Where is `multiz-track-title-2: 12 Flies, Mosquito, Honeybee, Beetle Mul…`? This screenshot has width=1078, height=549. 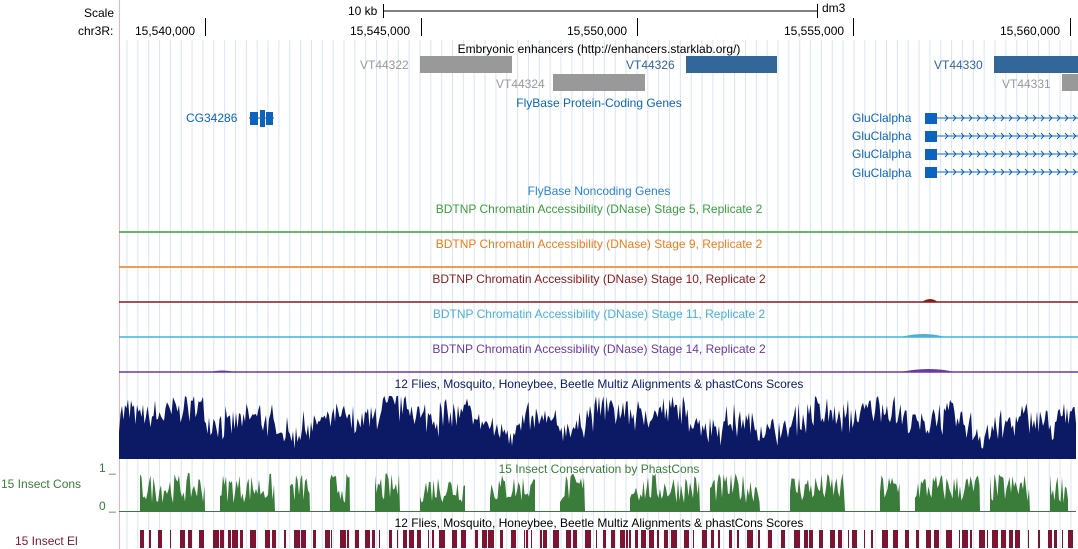 multiz-track-title-2: 12 Flies, Mosquito, Honeybee, Beetle Mul… is located at coordinates (599, 523).